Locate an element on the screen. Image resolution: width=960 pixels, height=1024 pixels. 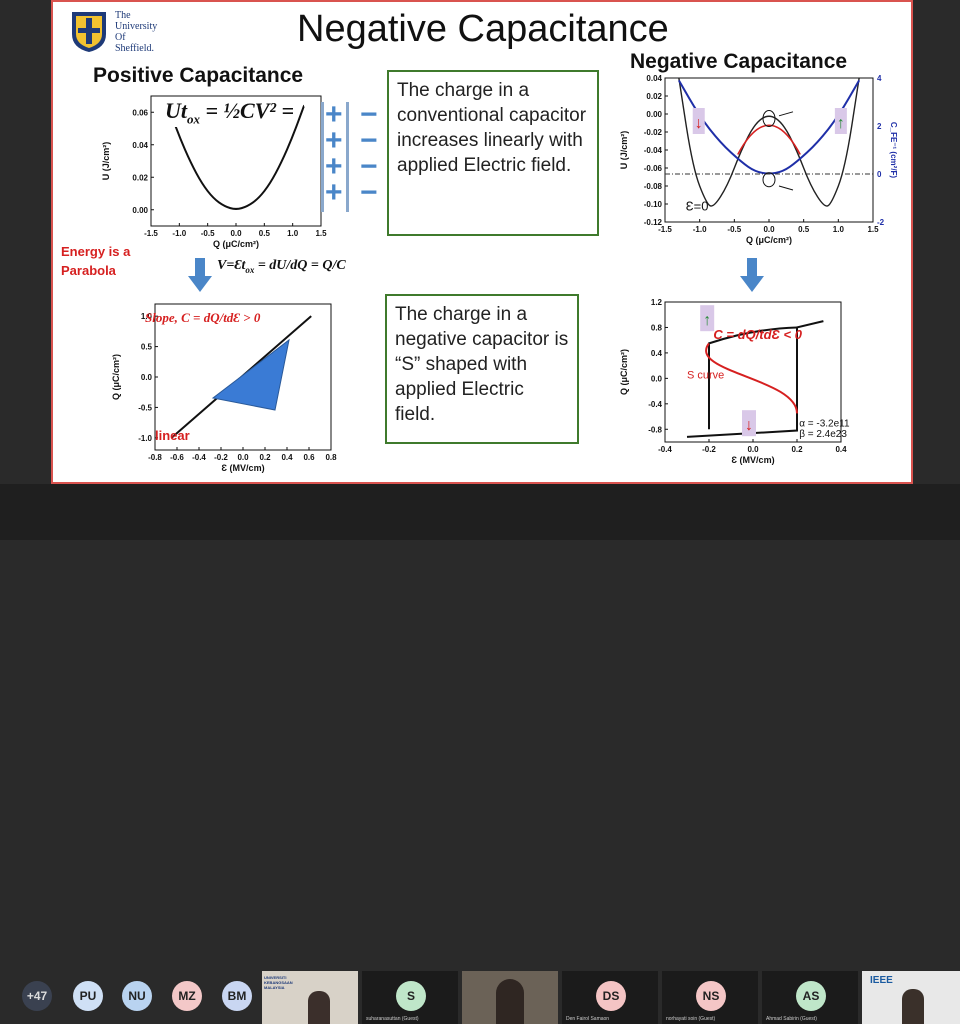
video-tile: AS Ahmad Sabirin (Guest) is located at coordinates (810, 997).